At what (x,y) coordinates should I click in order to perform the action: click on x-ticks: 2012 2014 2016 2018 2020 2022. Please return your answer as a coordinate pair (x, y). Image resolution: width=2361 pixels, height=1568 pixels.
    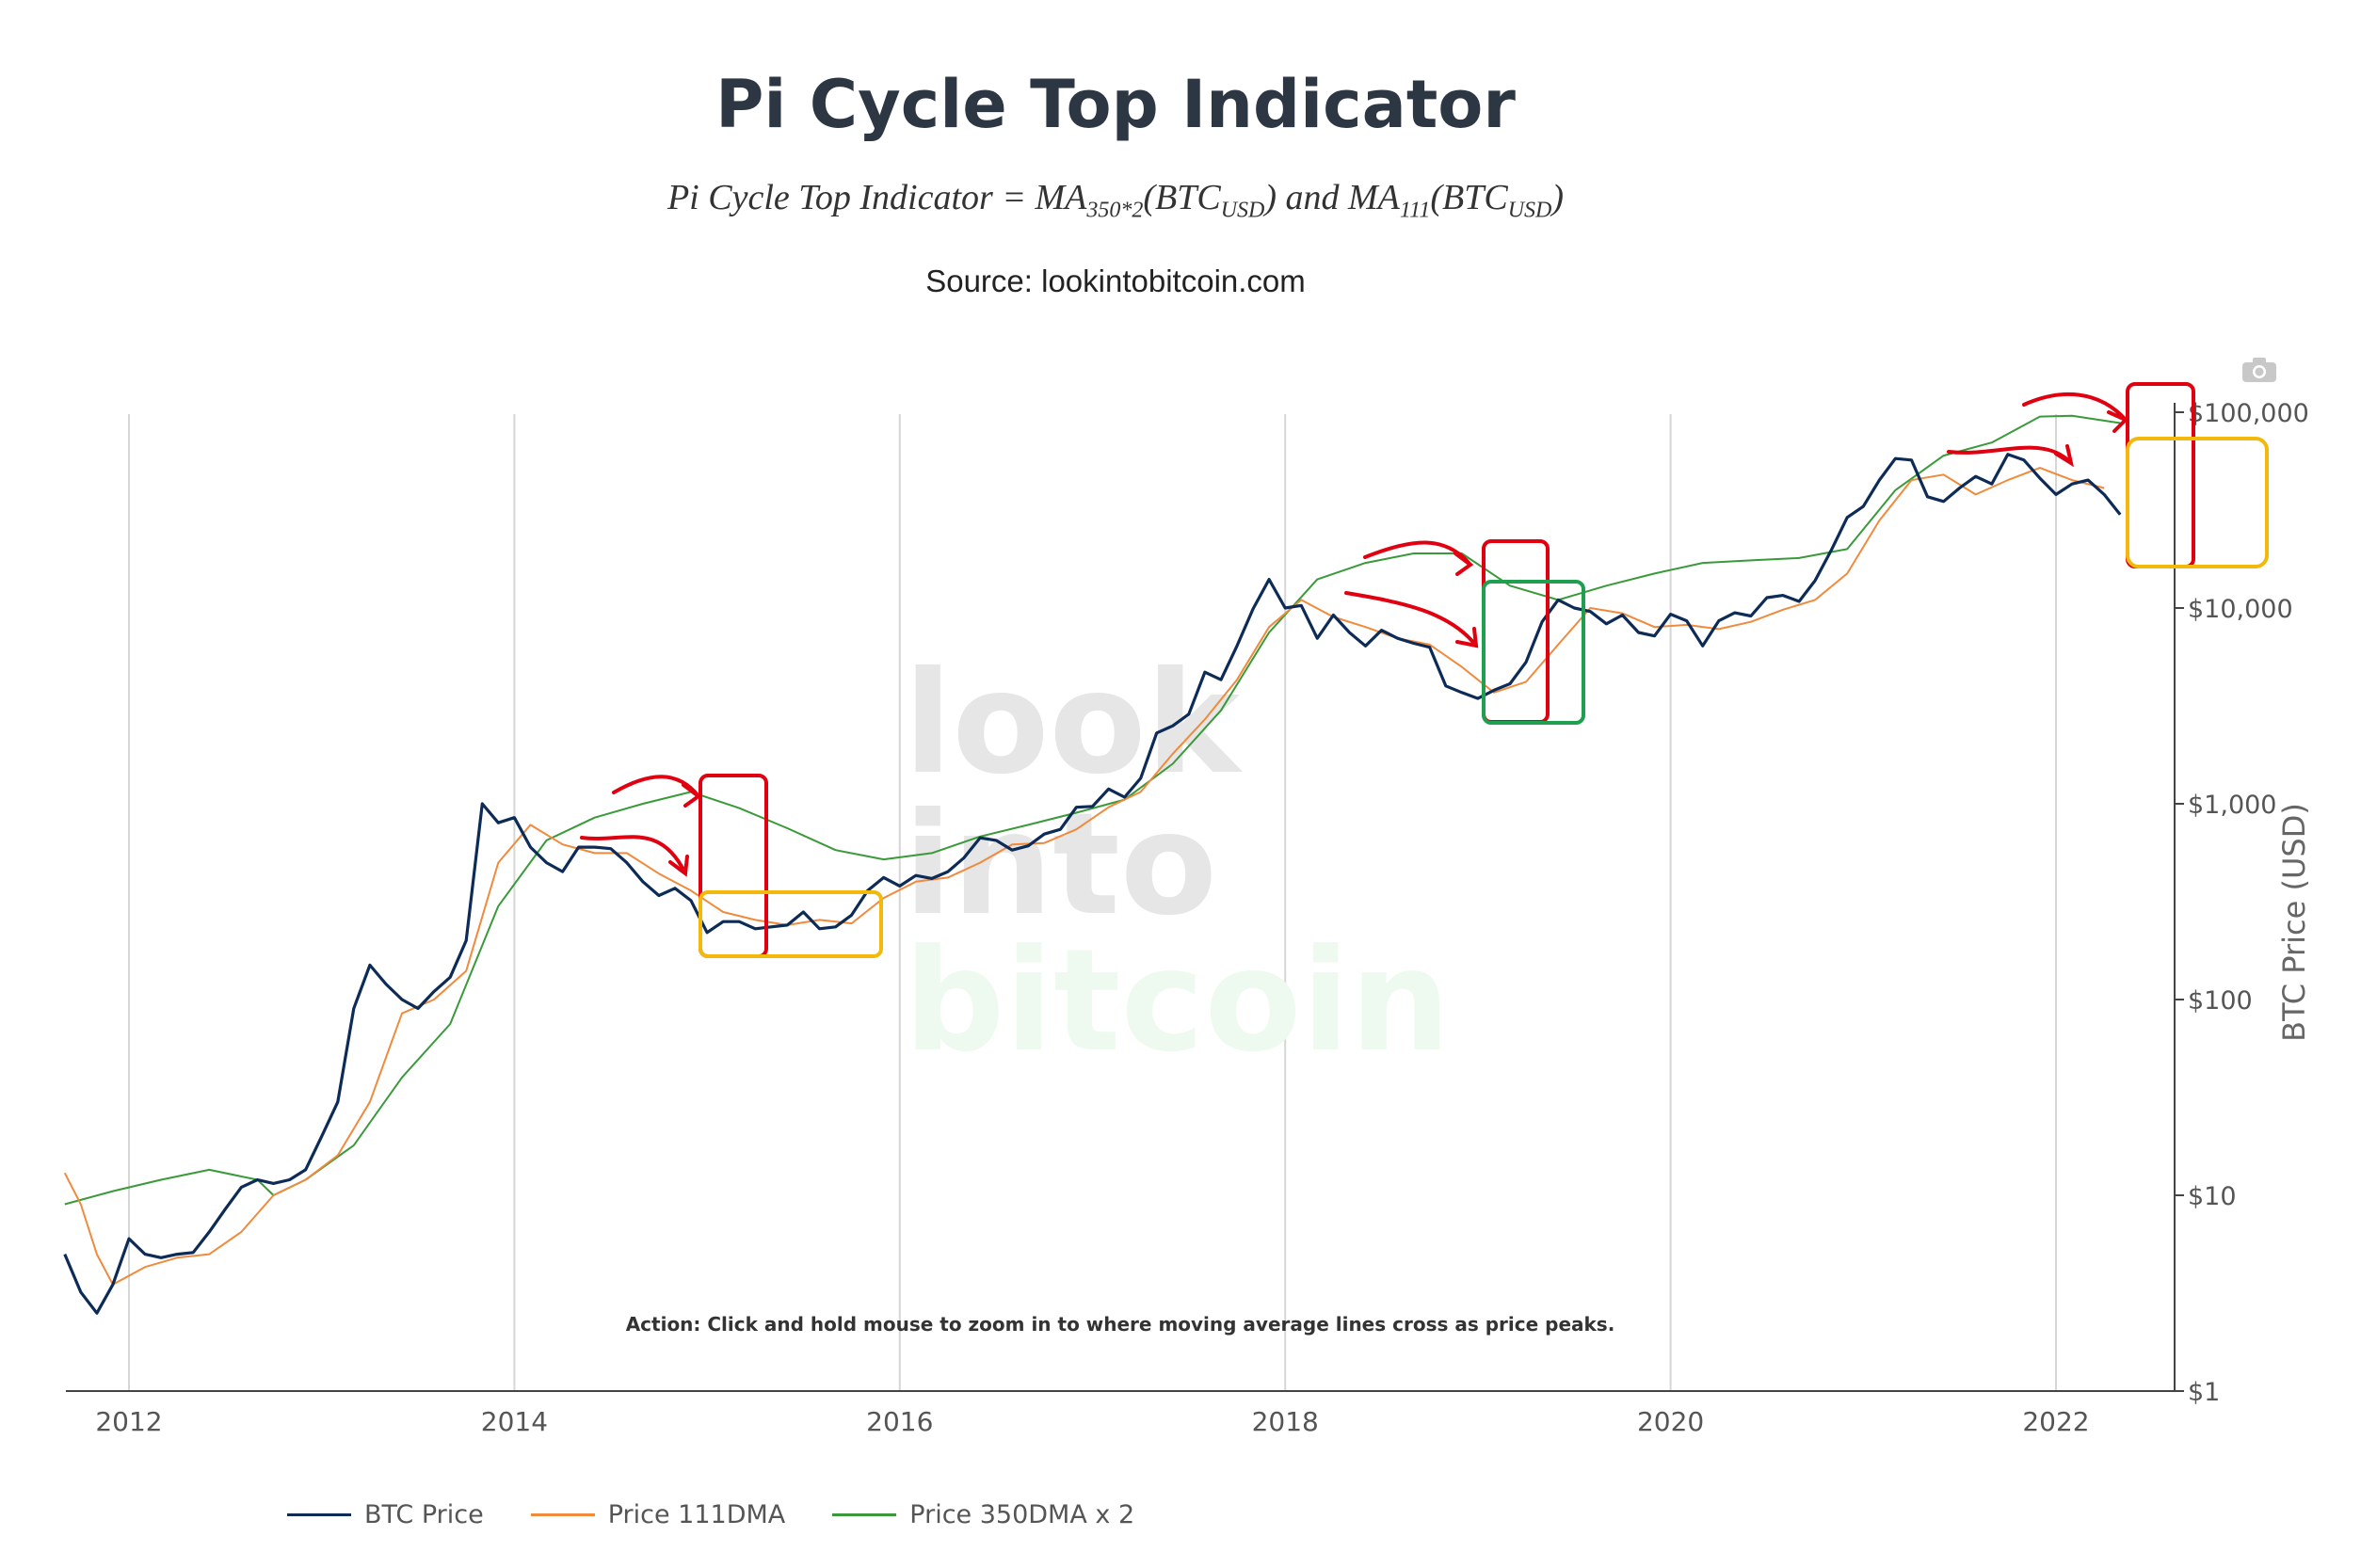
    Looking at the image, I should click on (1092, 1421).